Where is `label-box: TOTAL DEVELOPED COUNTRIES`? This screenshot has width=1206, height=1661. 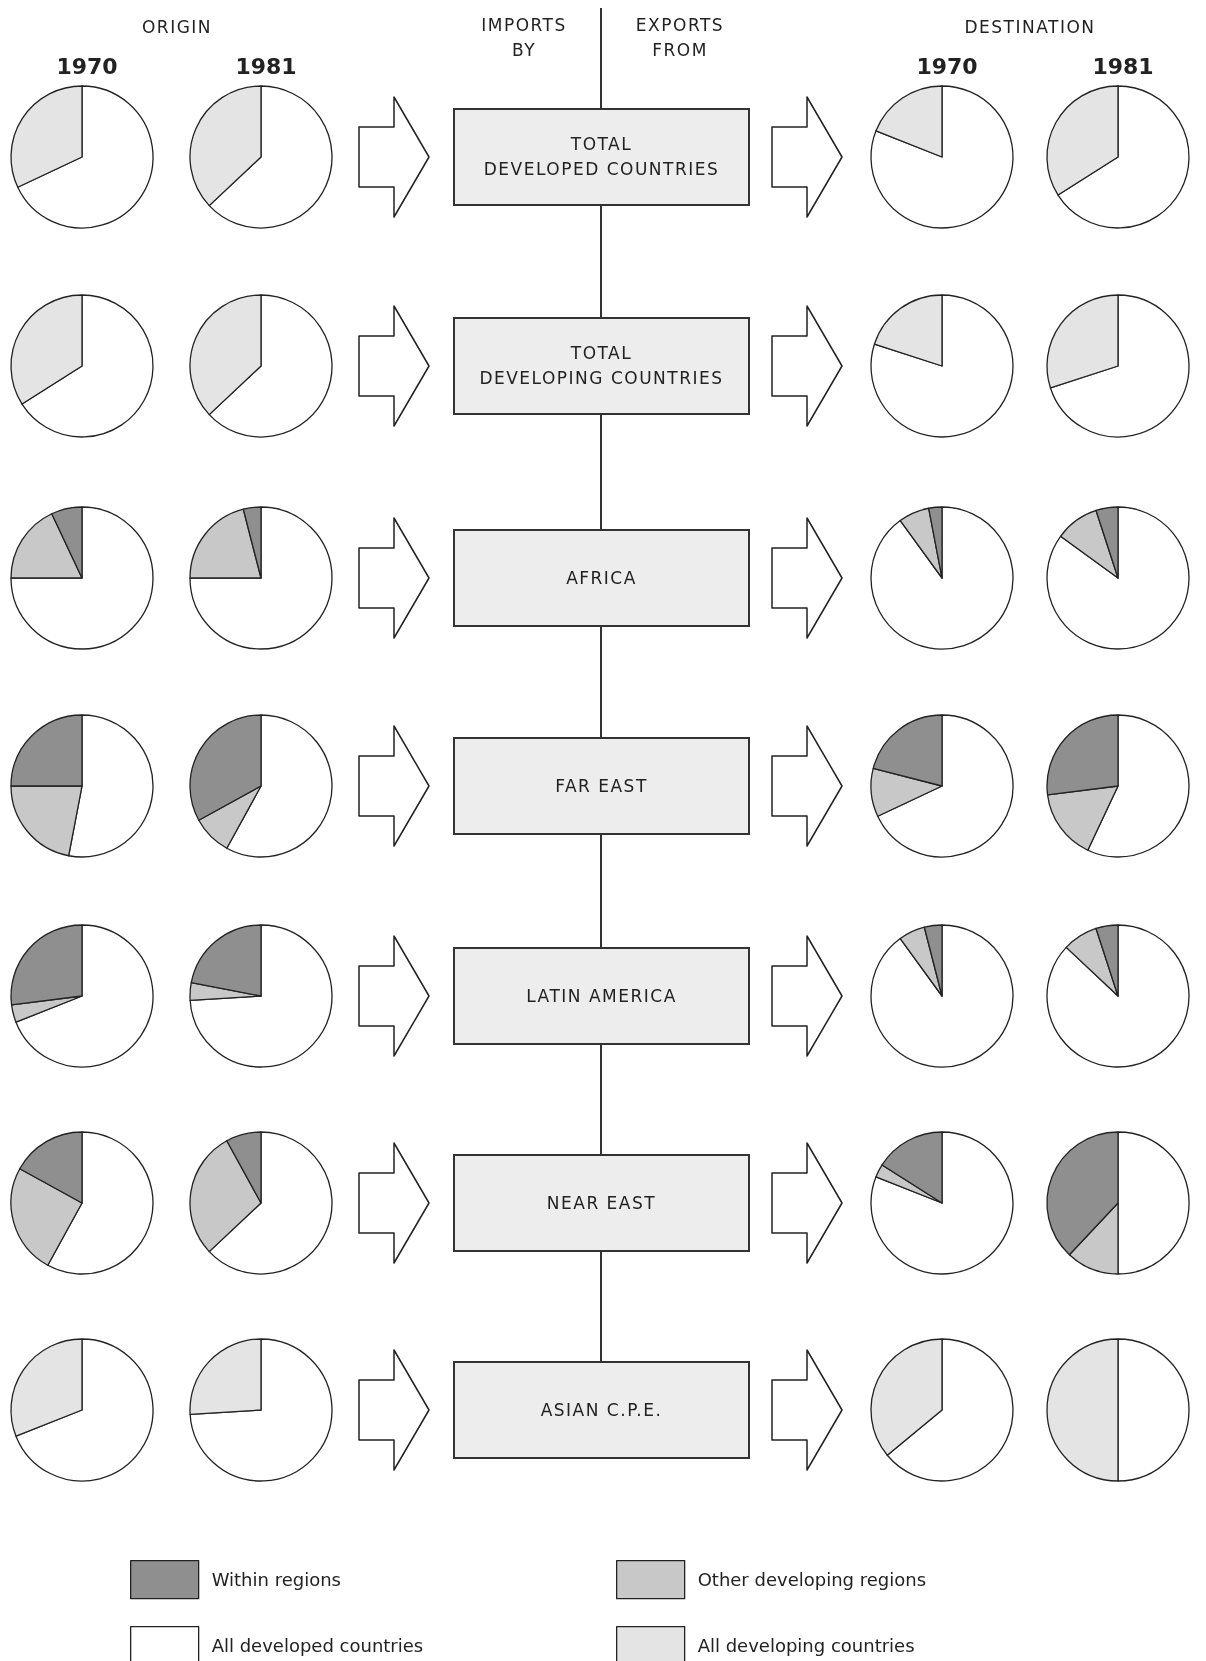 label-box: TOTAL DEVELOPED COUNTRIES is located at coordinates (601, 157).